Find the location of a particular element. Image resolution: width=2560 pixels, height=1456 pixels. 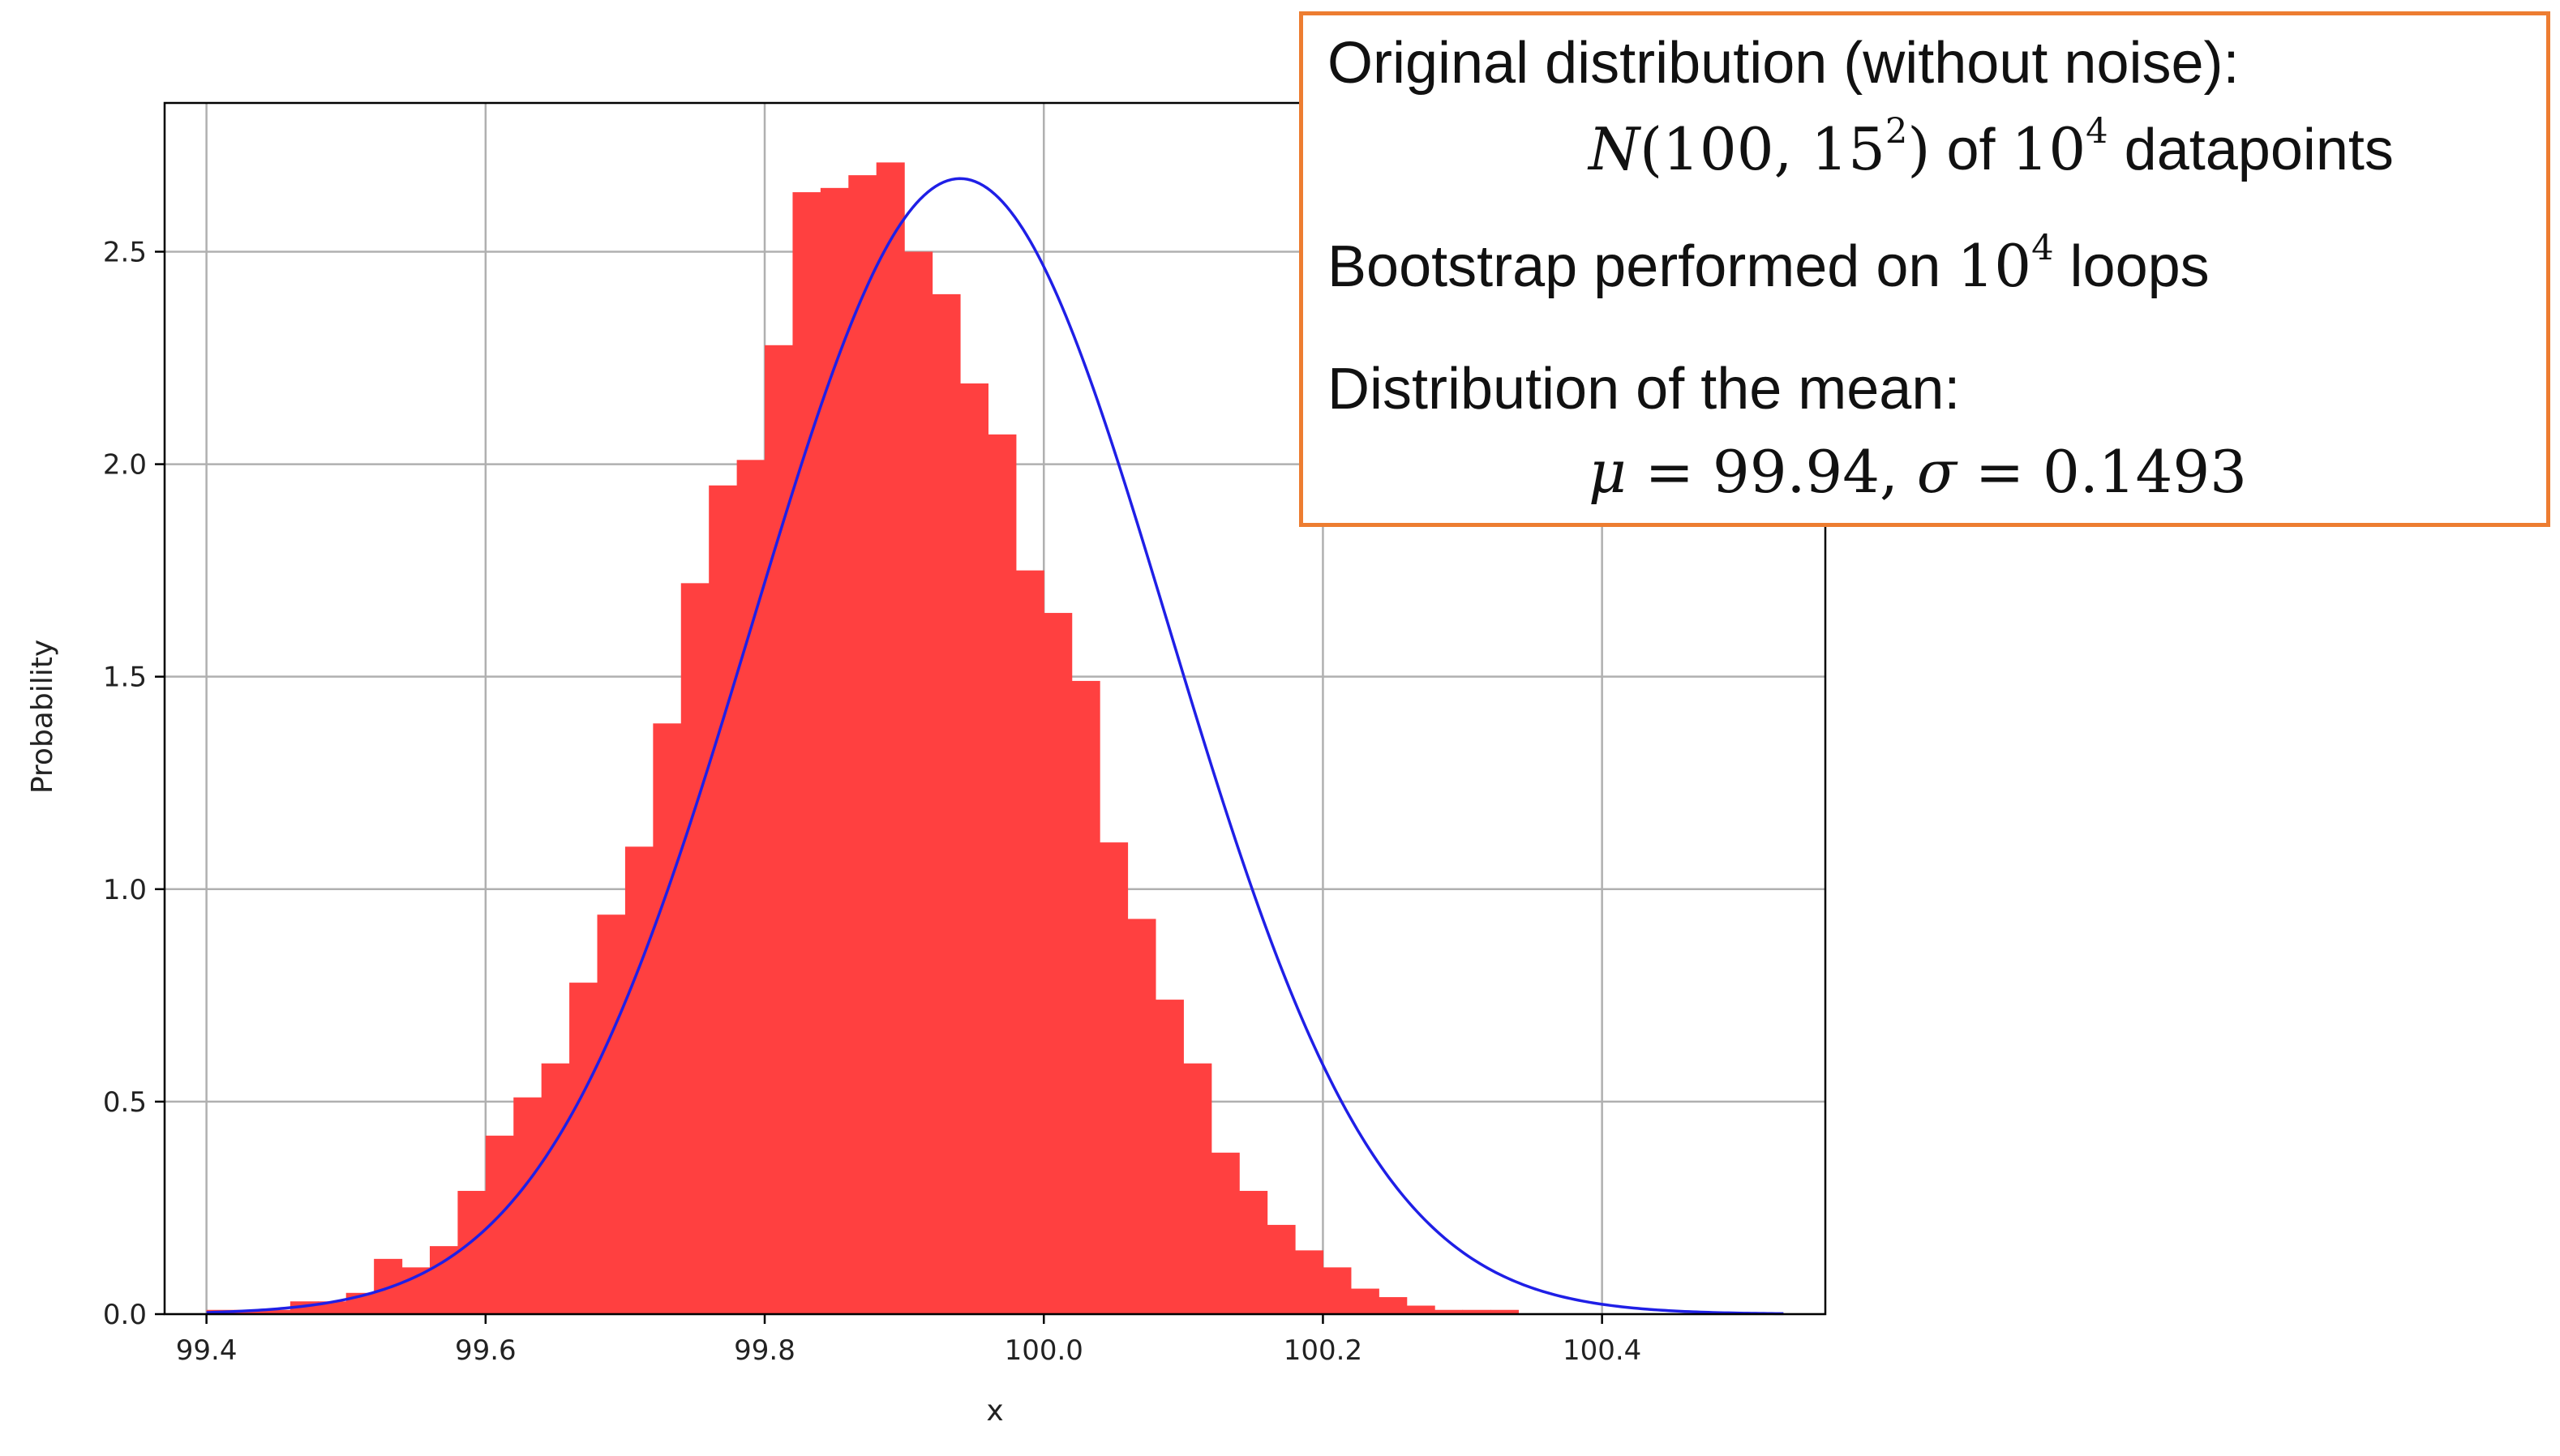

y-tick-label: 0.5 is located at coordinates (125, 1102).